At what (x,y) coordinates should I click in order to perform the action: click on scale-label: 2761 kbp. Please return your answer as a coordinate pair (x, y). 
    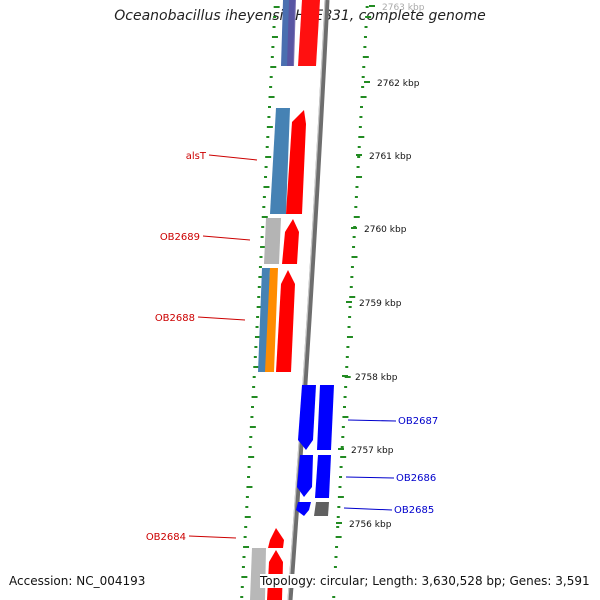
    Looking at the image, I should click on (390, 157).